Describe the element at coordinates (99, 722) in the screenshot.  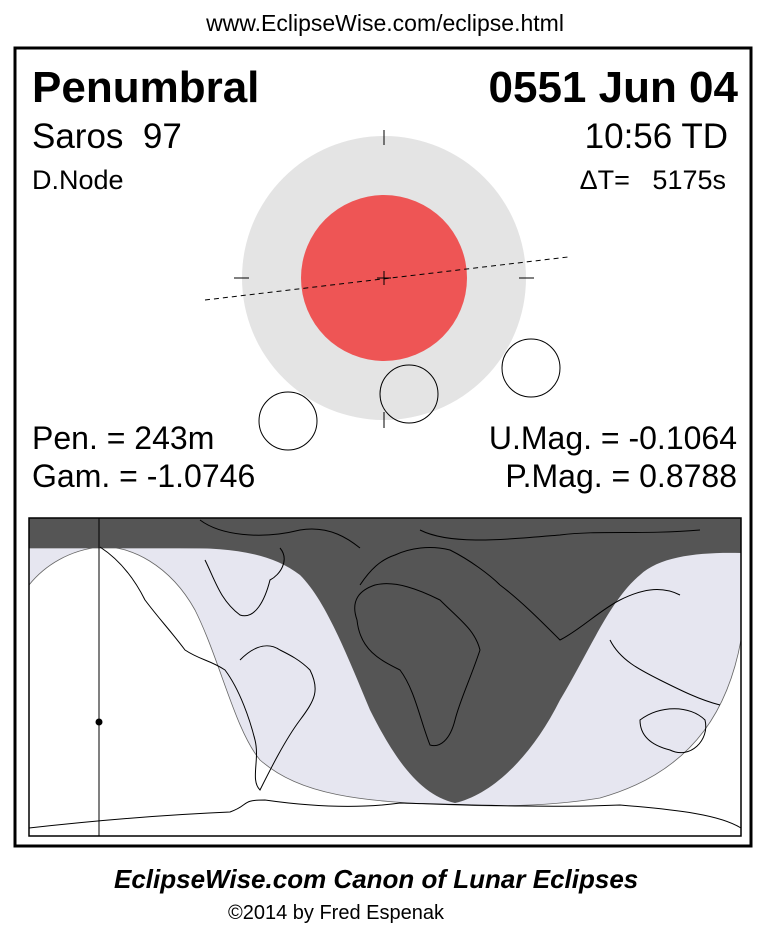
I see `greatest-eclipse-point` at that location.